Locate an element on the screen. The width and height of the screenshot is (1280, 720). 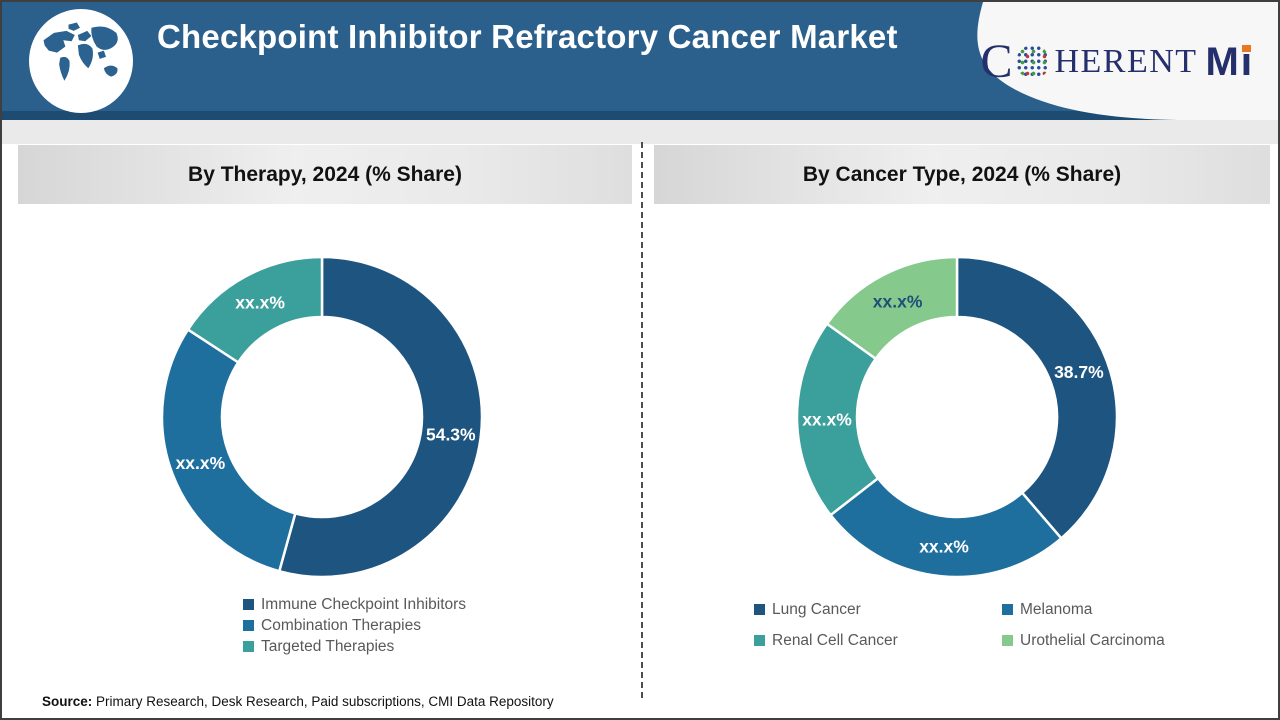
cancer-type-donut-chart: 38.7% xx.x% xx.x% xx.x% is located at coordinates (957, 417).